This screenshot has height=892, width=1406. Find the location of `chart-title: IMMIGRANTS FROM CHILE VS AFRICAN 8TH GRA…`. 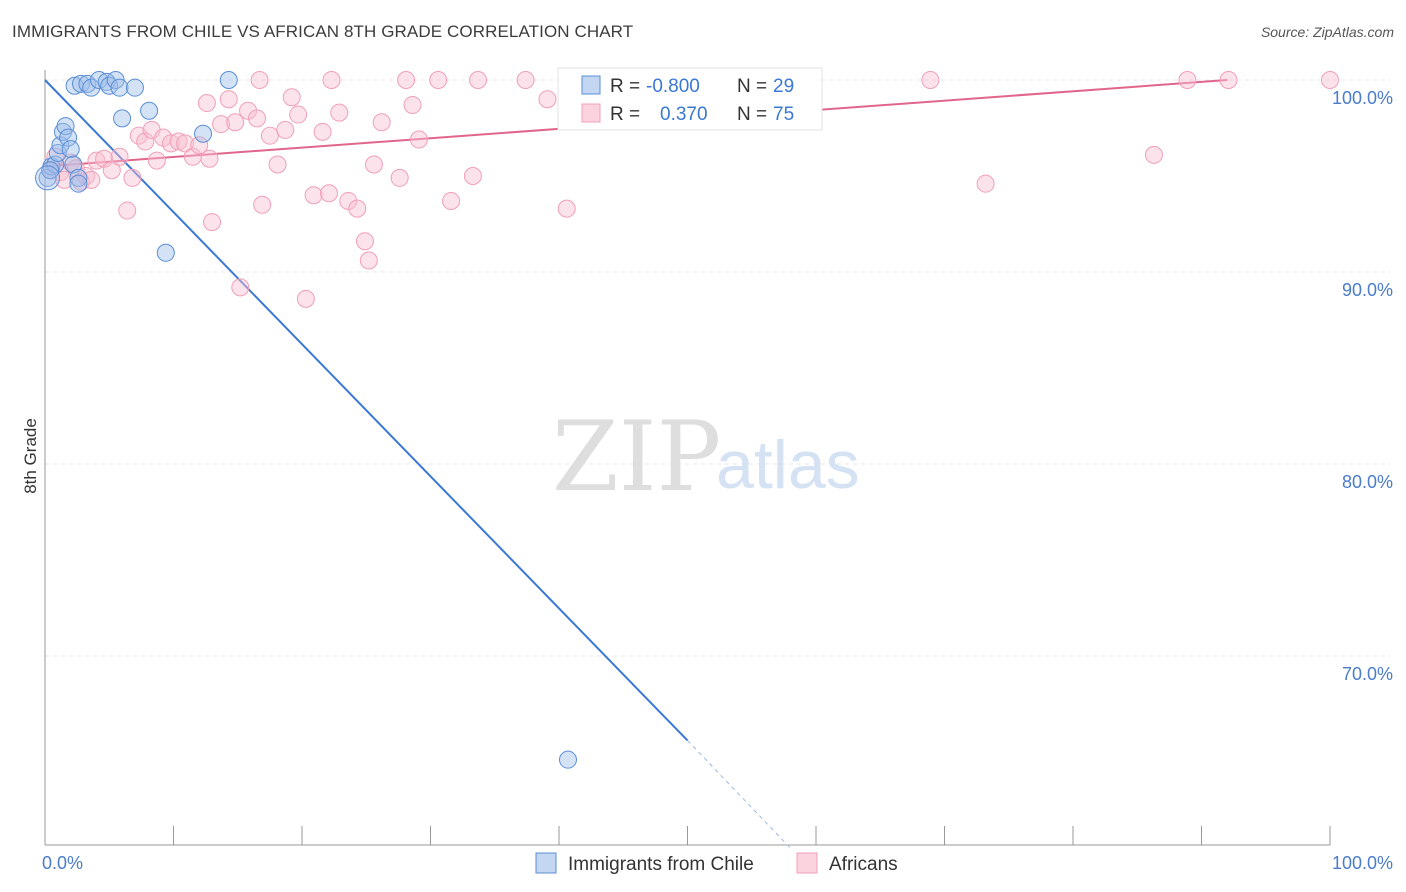

chart-title: IMMIGRANTS FROM CHILE VS AFRICAN 8TH GRA… is located at coordinates (323, 31).